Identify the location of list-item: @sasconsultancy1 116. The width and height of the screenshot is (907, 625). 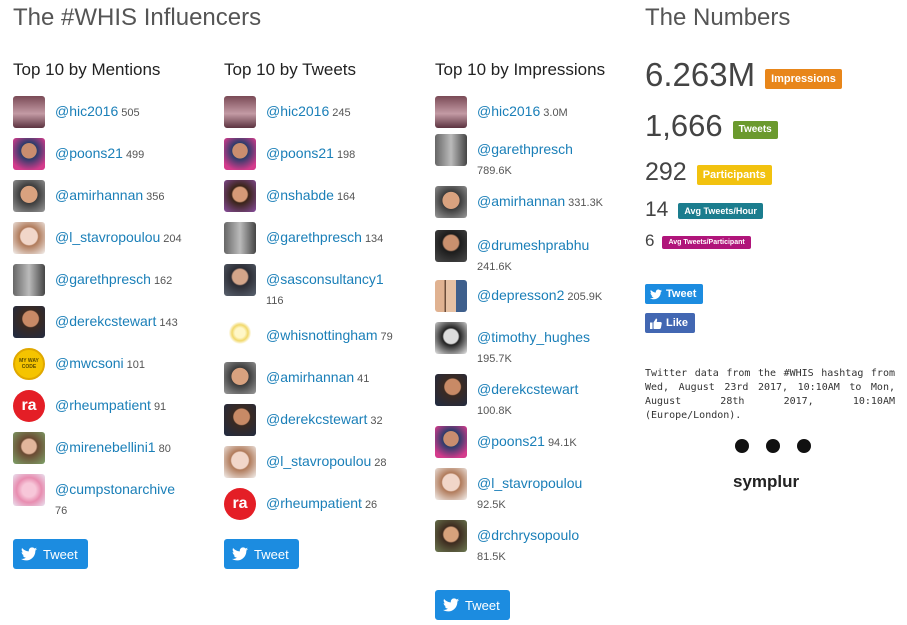
(326, 292).